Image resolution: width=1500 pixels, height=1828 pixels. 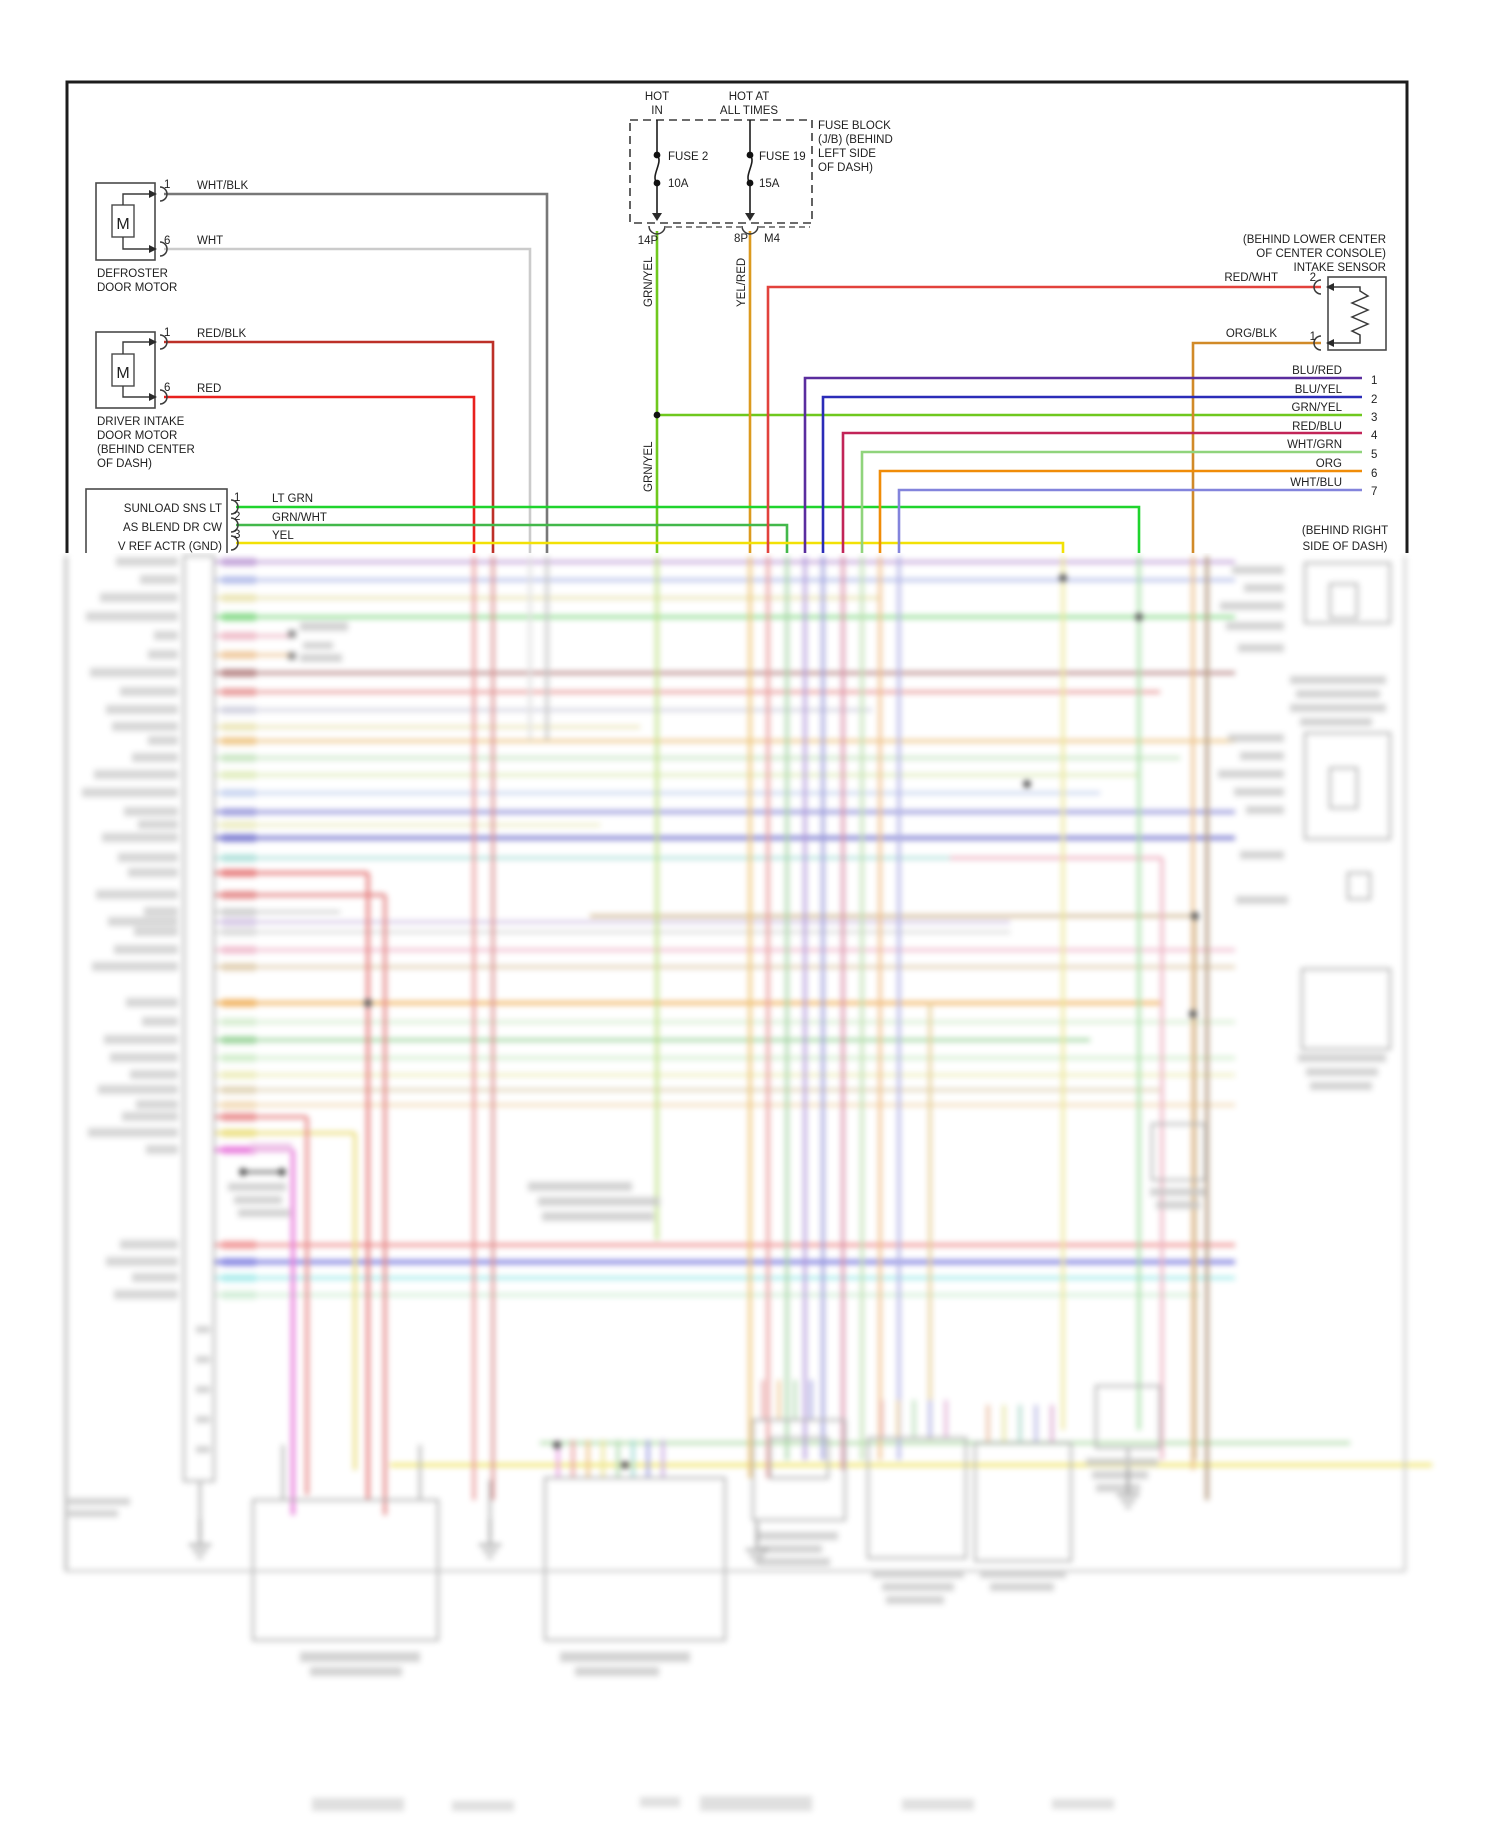 I want to click on wire-red, so click(x=320, y=478).